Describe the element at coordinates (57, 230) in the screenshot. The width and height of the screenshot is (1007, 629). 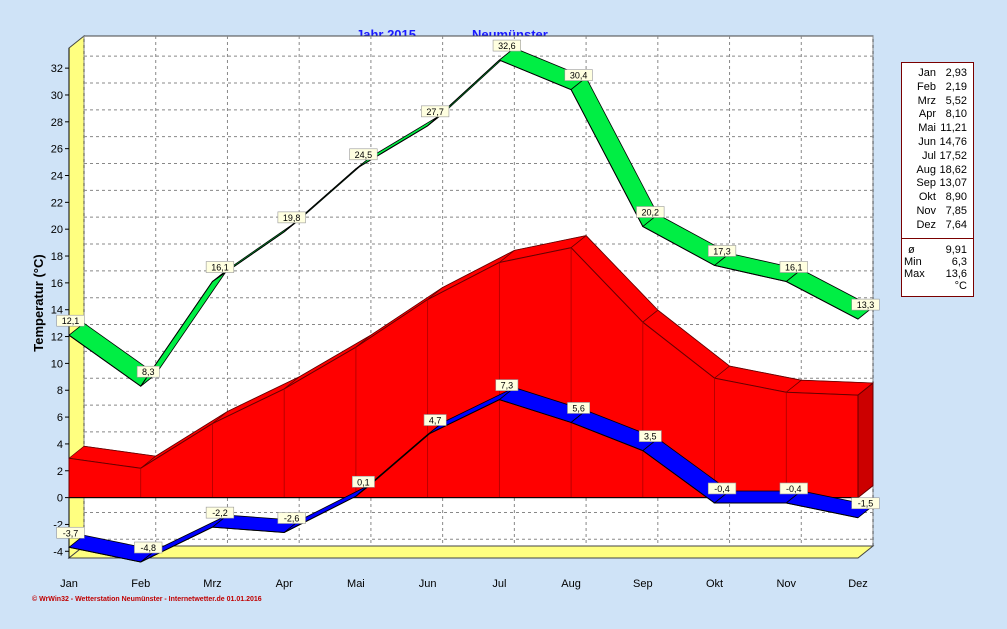
I see `y-tick-label: 20` at that location.